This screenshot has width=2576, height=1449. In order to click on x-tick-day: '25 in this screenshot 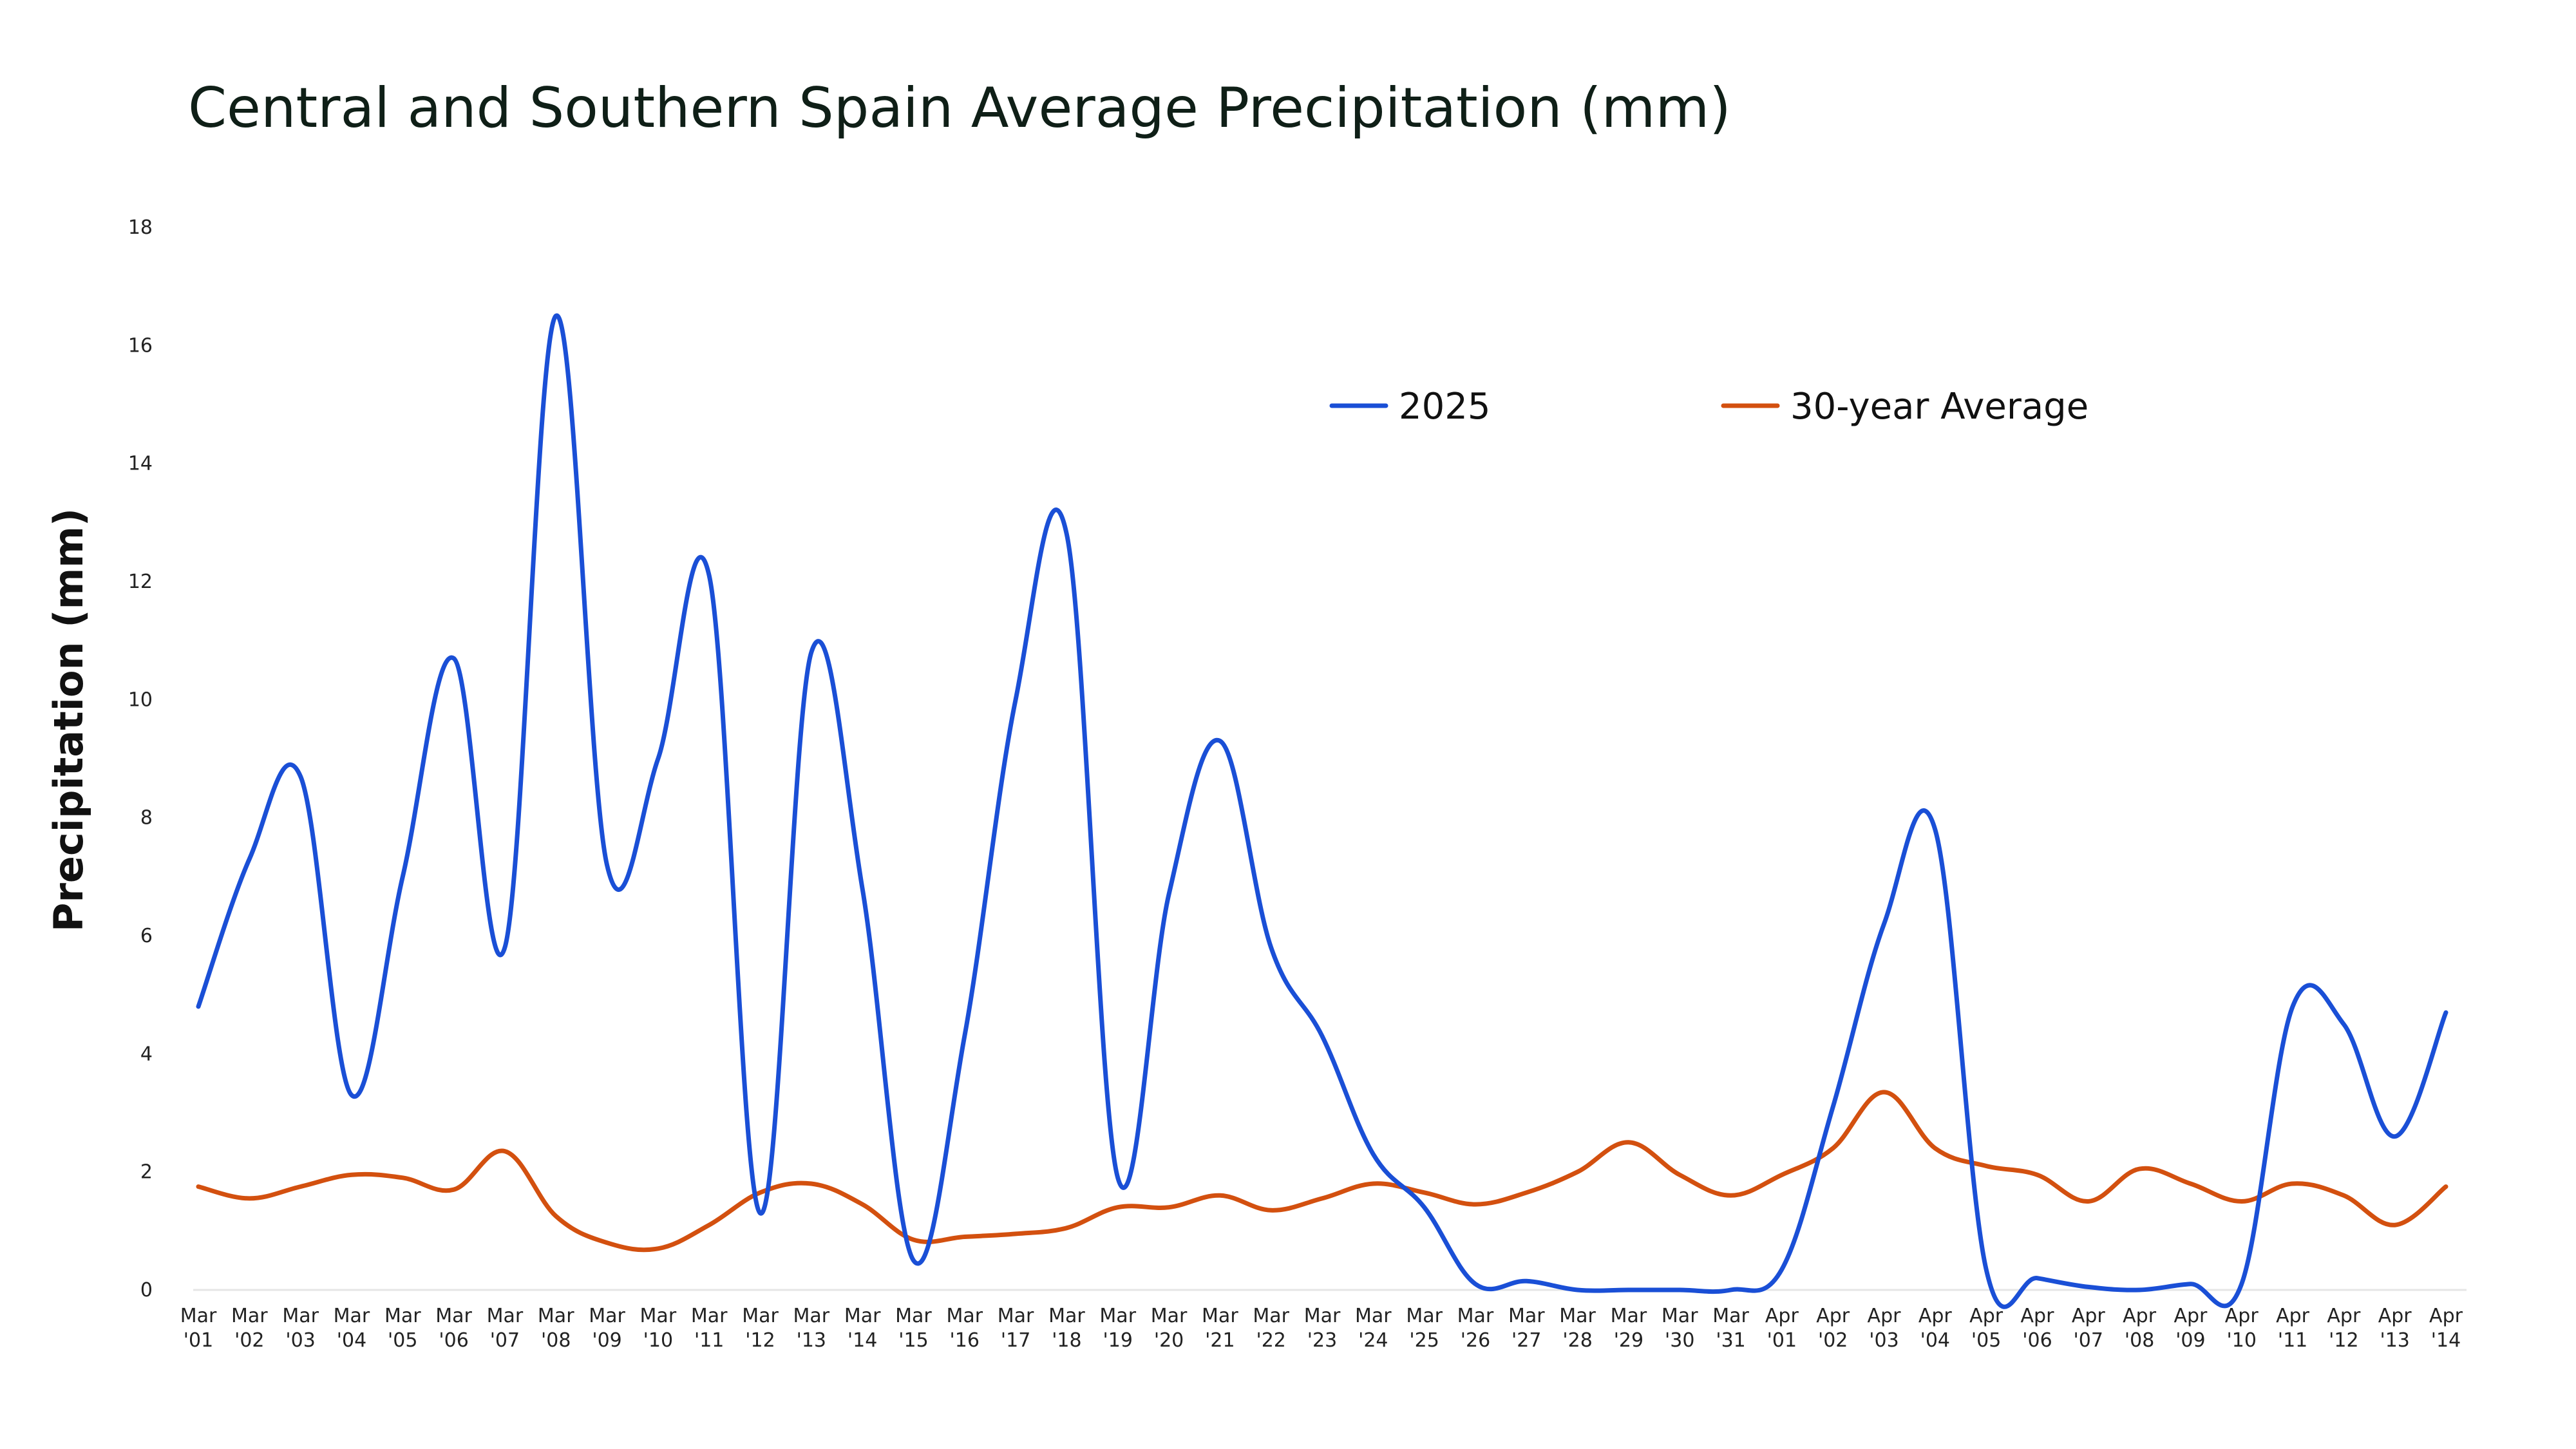, I will do `click(1424, 1341)`.